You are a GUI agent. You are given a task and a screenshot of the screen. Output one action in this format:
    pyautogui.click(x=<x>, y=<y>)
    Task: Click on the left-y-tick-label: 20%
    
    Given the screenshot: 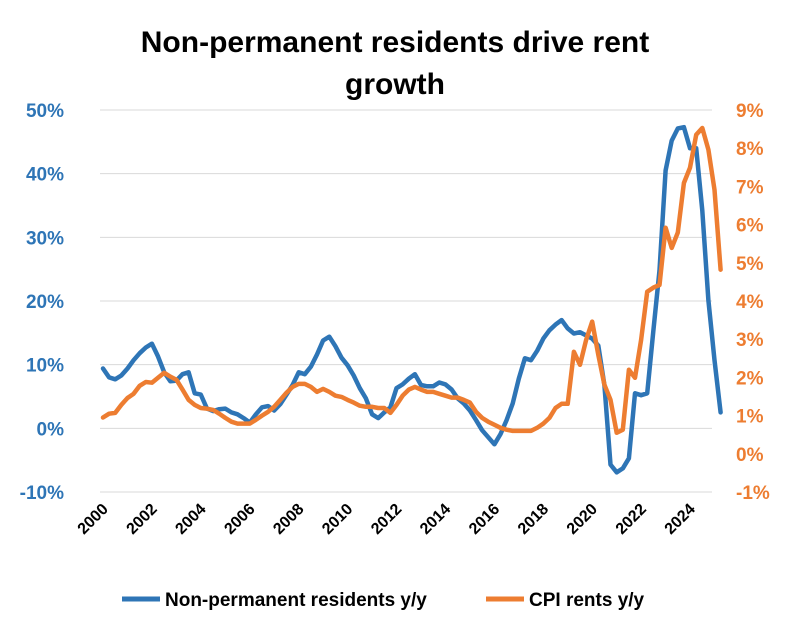 What is the action you would take?
    pyautogui.click(x=45, y=302)
    